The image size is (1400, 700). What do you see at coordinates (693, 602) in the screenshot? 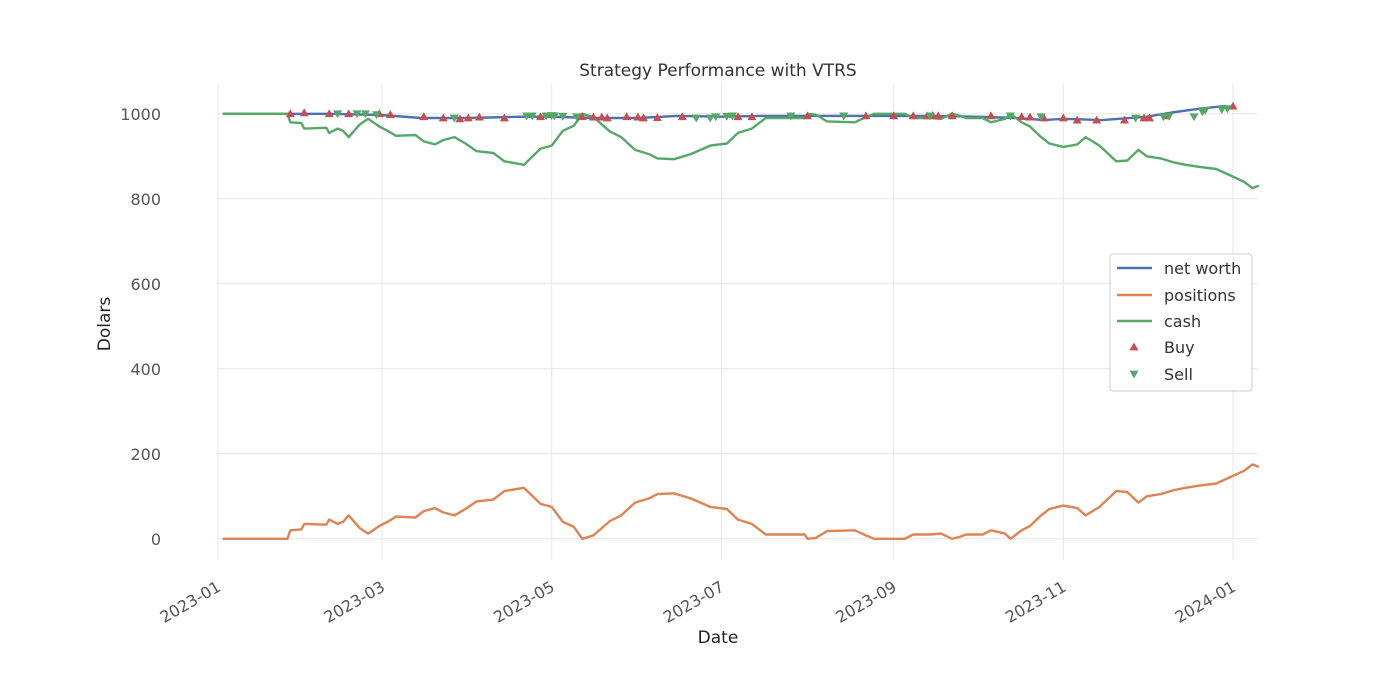
I see `x-tick-label: 2023-07` at bounding box center [693, 602].